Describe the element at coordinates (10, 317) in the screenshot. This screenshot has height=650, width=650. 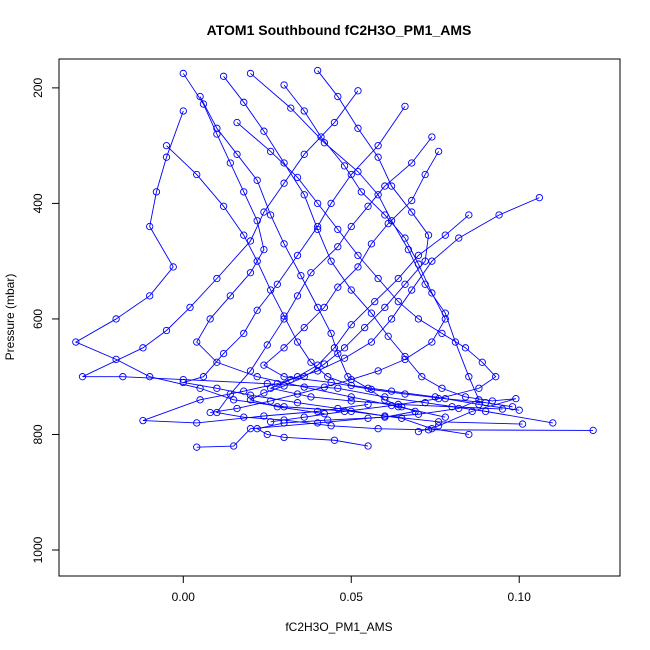
I see `y-axis-label: Pressure (mbar)` at that location.